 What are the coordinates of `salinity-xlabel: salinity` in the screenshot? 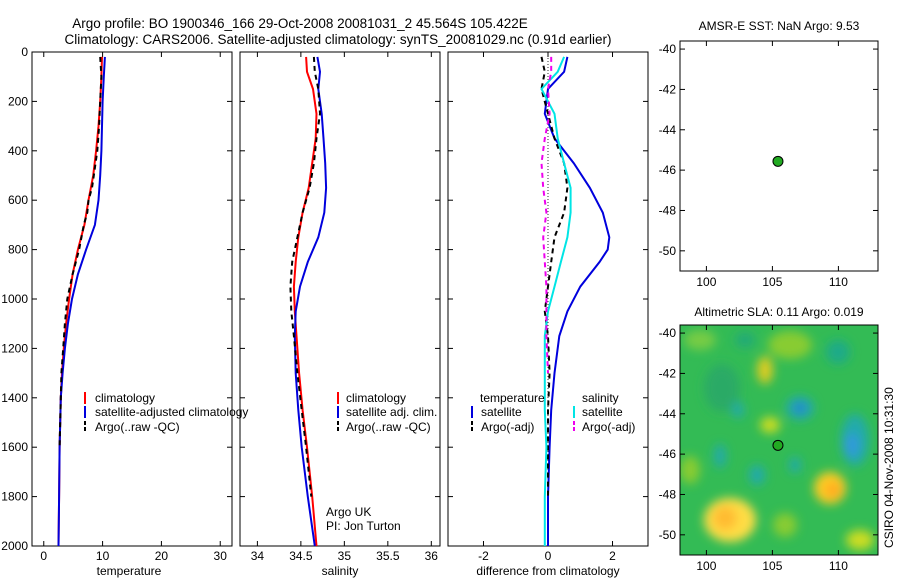 It's located at (340, 571).